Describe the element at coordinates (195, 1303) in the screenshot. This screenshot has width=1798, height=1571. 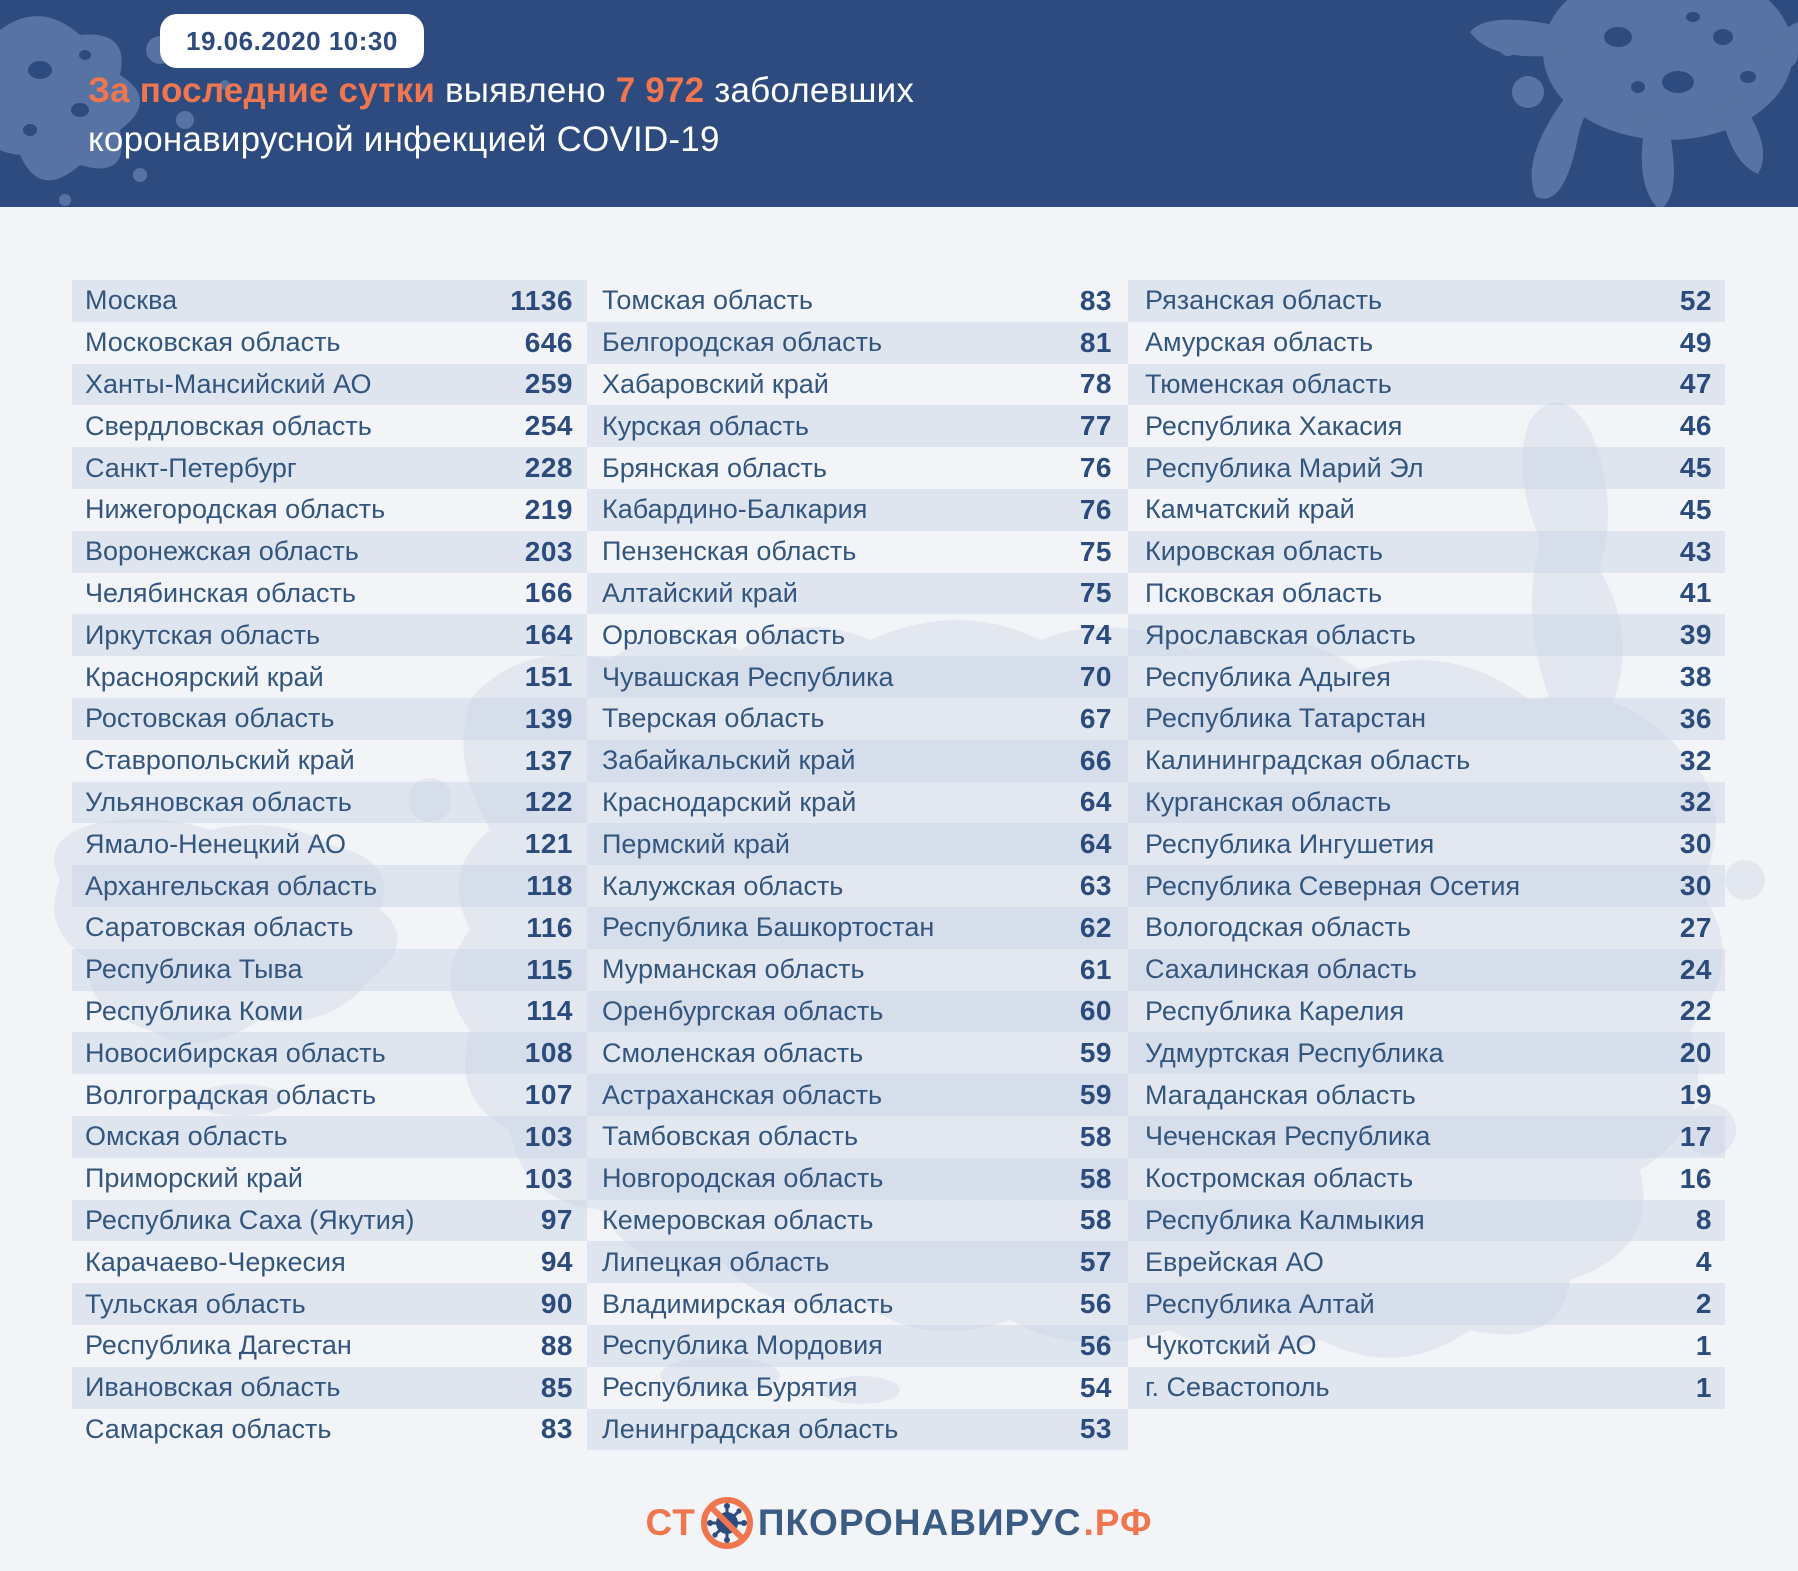
I see `region-name: Тульская область` at that location.